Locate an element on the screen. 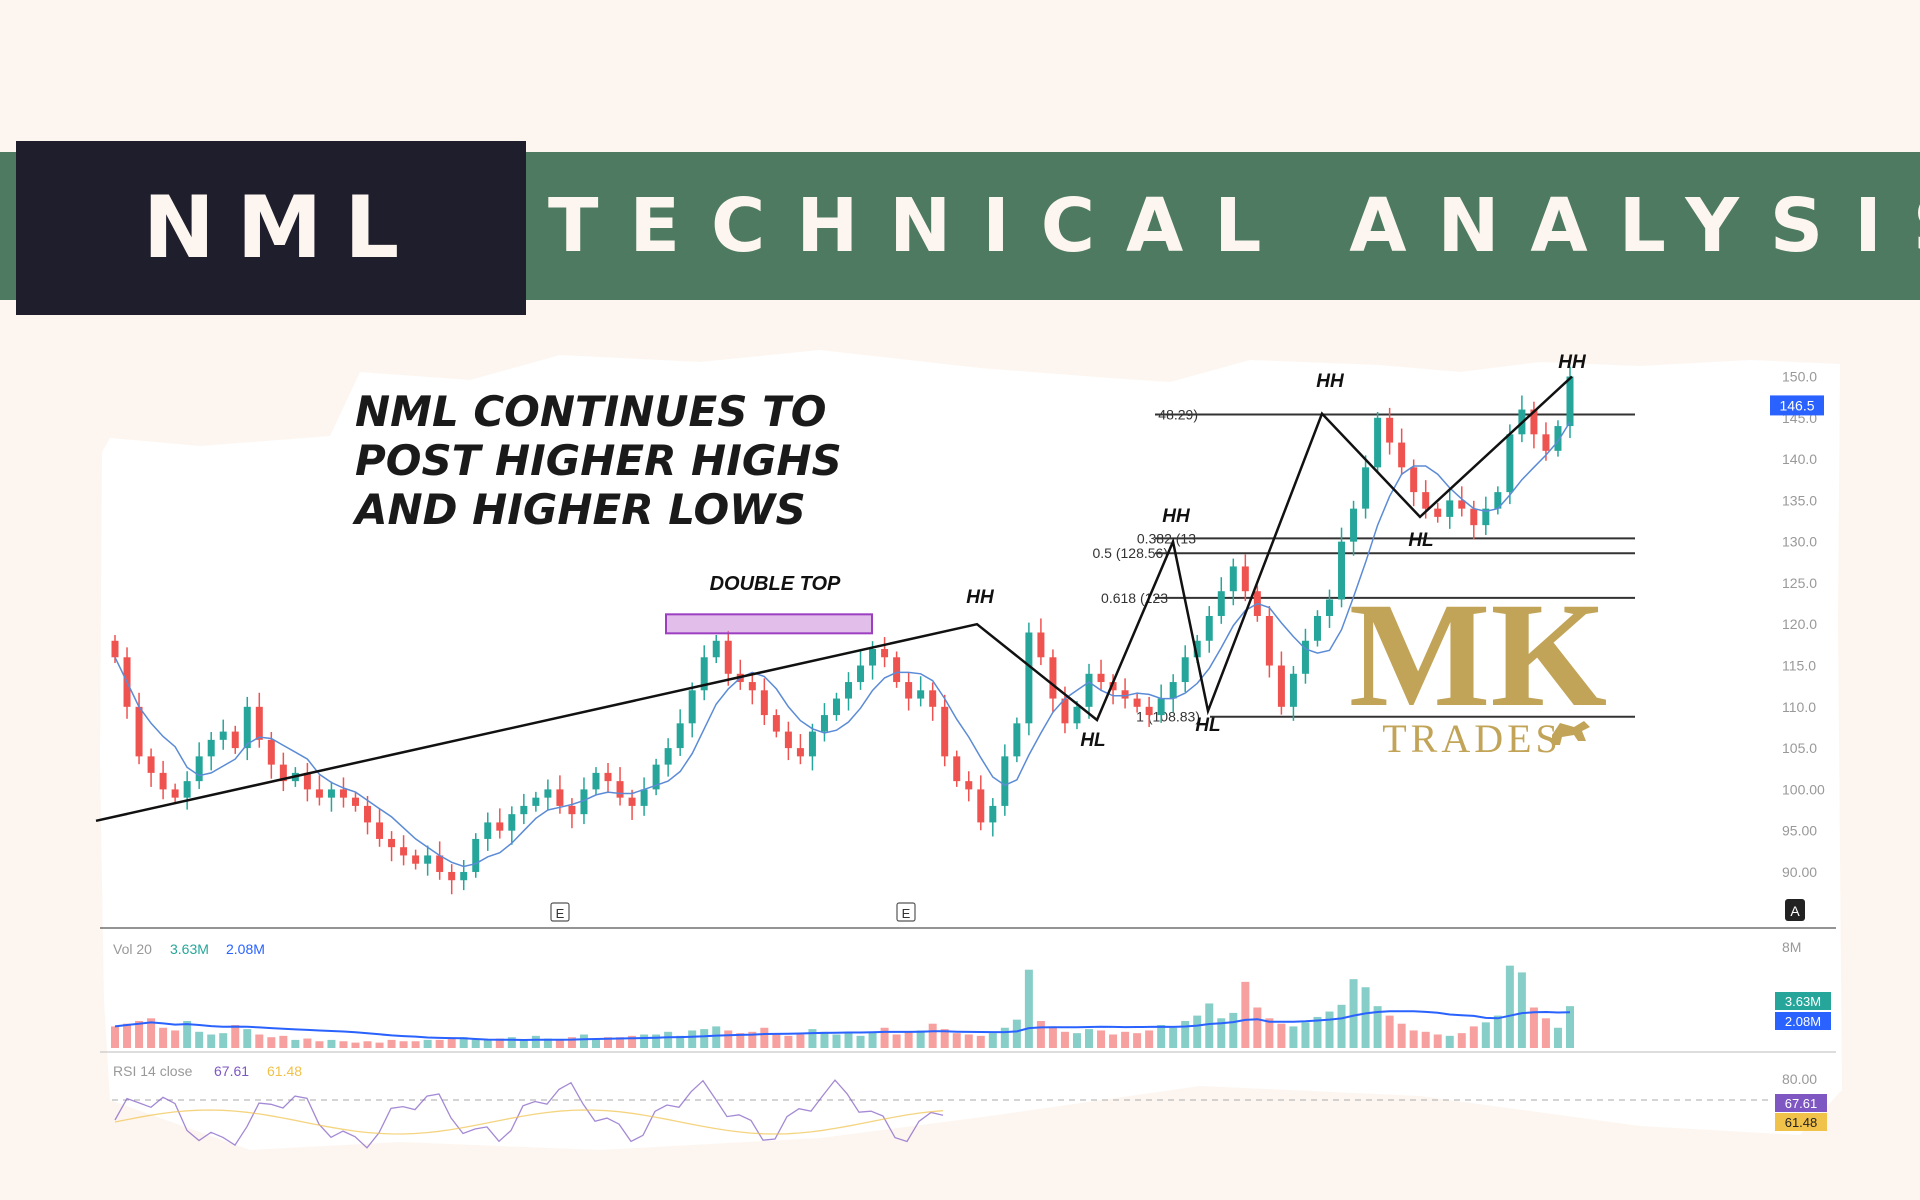  price-tick-label: 150.0 is located at coordinates (1799, 377).